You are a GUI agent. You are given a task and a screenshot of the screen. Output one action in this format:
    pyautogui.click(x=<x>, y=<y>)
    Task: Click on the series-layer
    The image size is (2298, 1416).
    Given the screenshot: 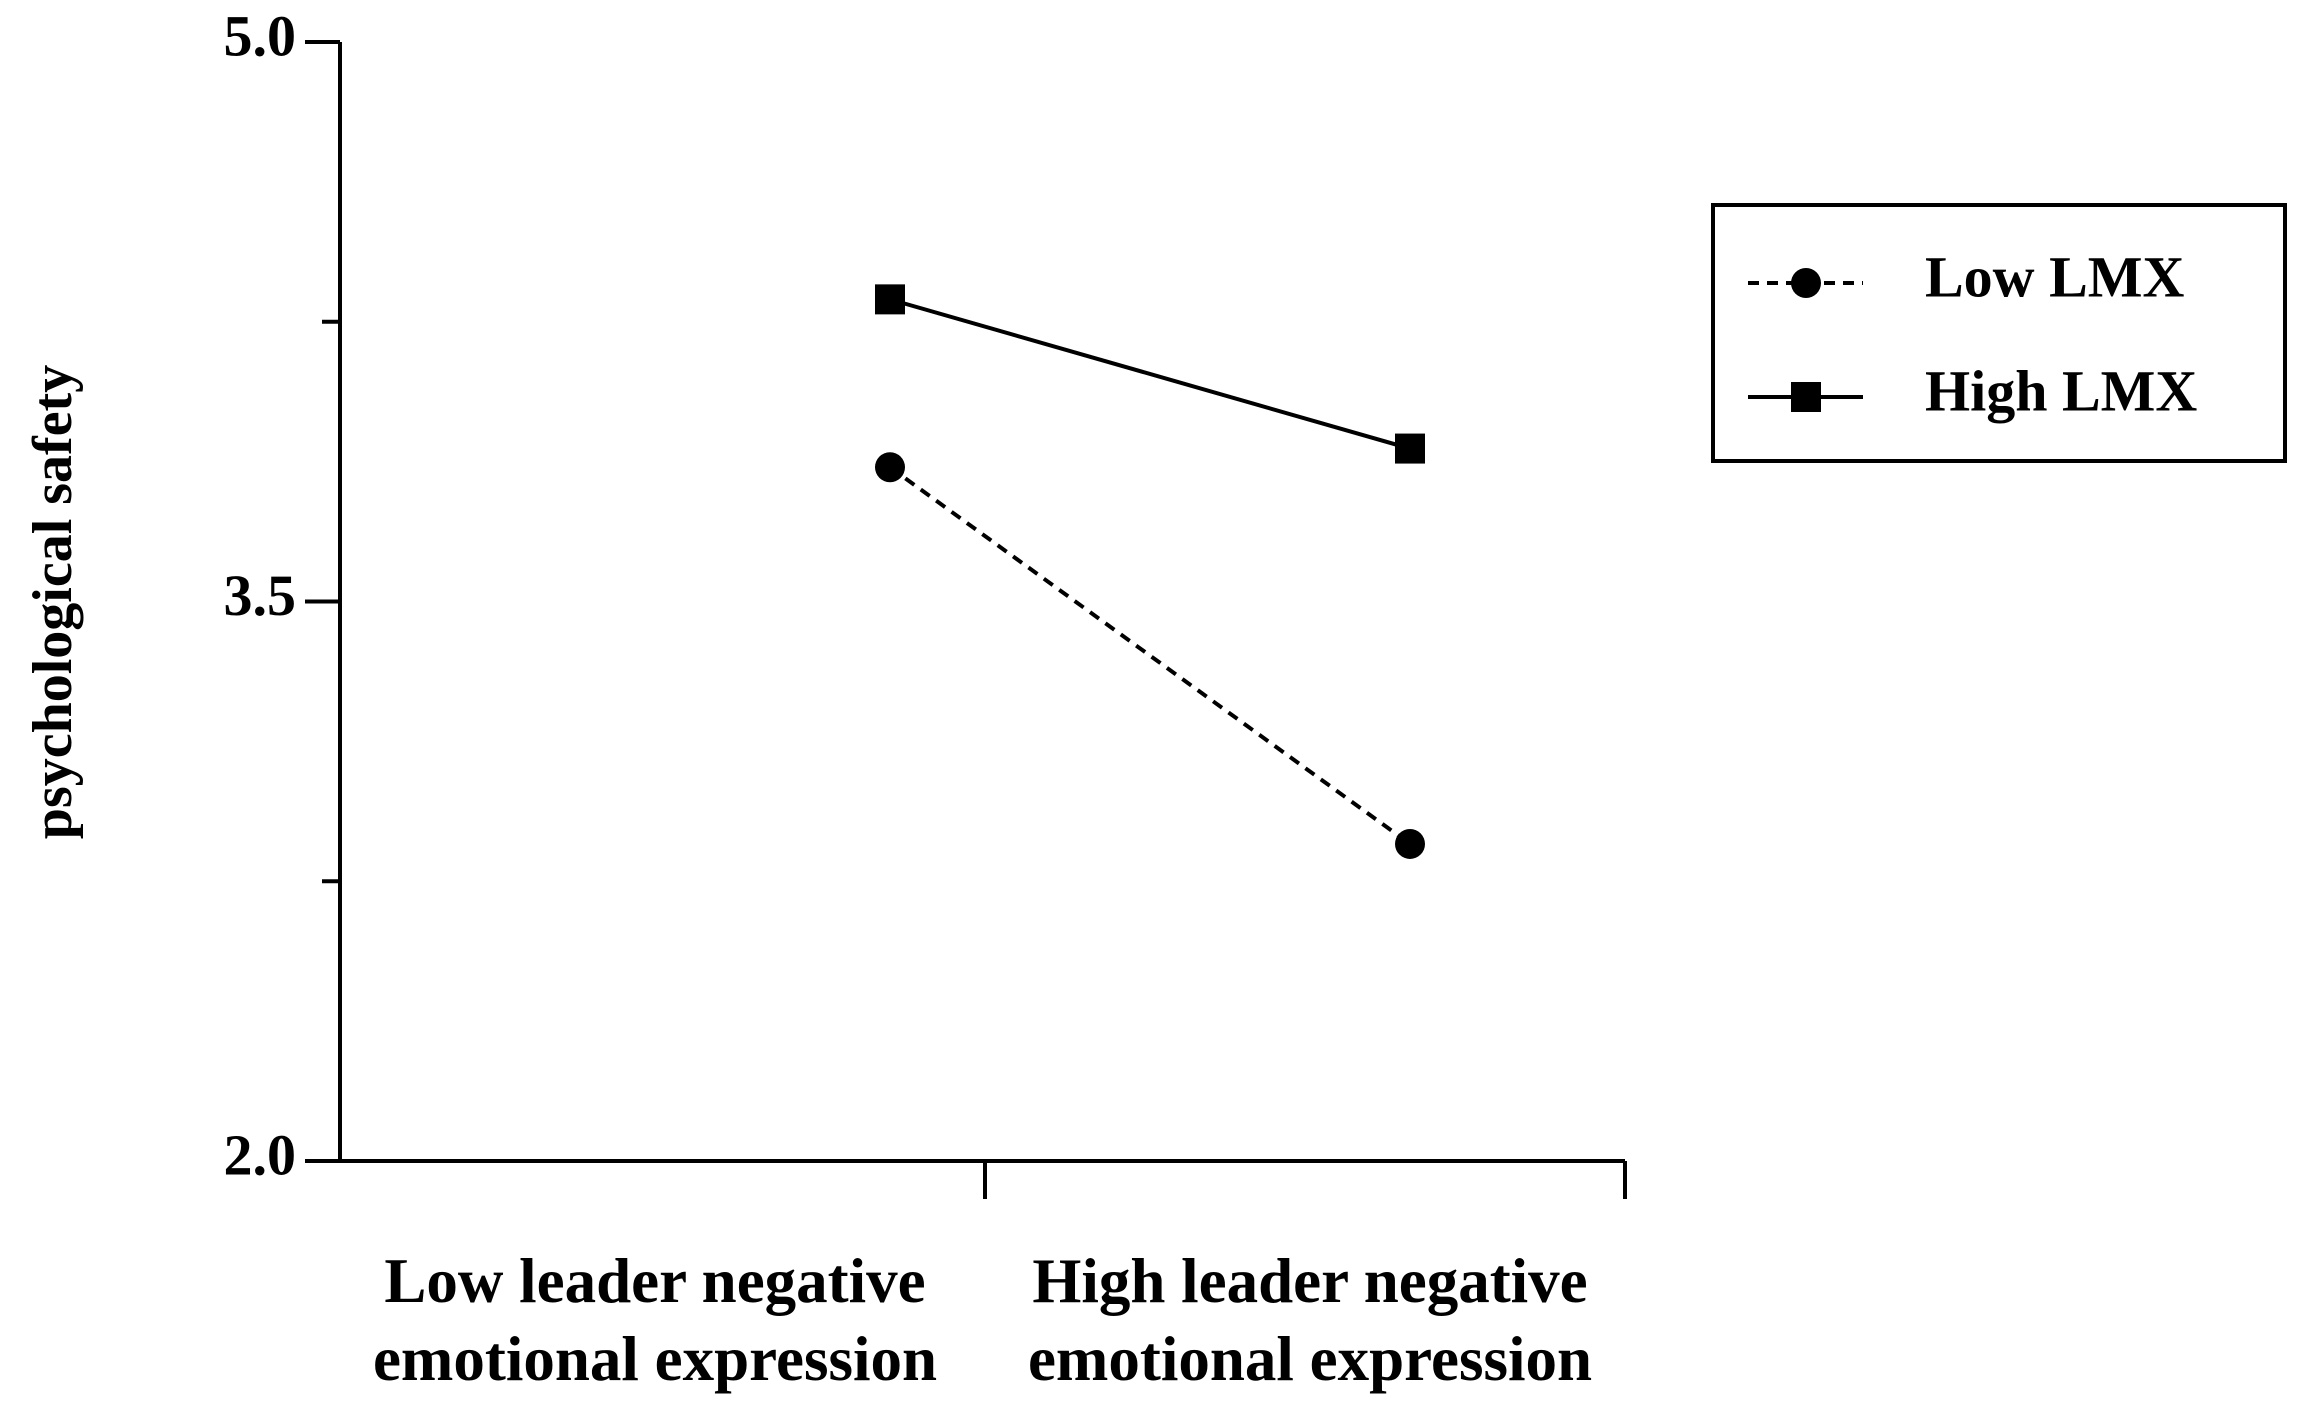 What is the action you would take?
    pyautogui.click(x=1150, y=571)
    